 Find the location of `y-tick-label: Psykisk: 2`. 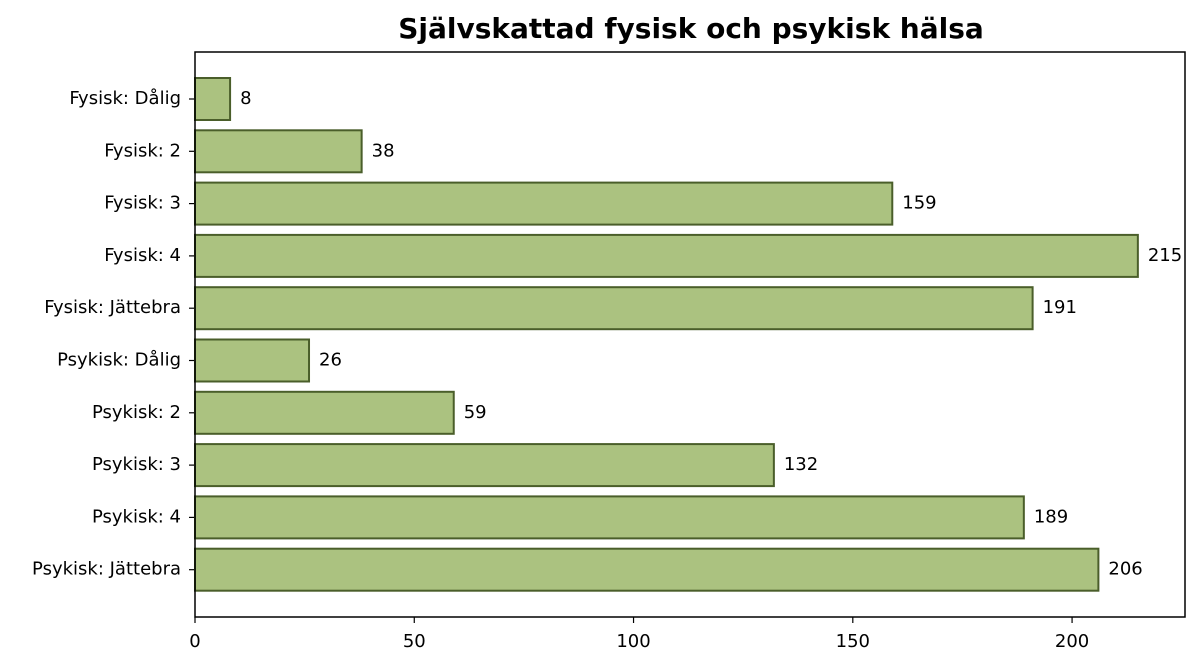

y-tick-label: Psykisk: 2 is located at coordinates (136, 412).